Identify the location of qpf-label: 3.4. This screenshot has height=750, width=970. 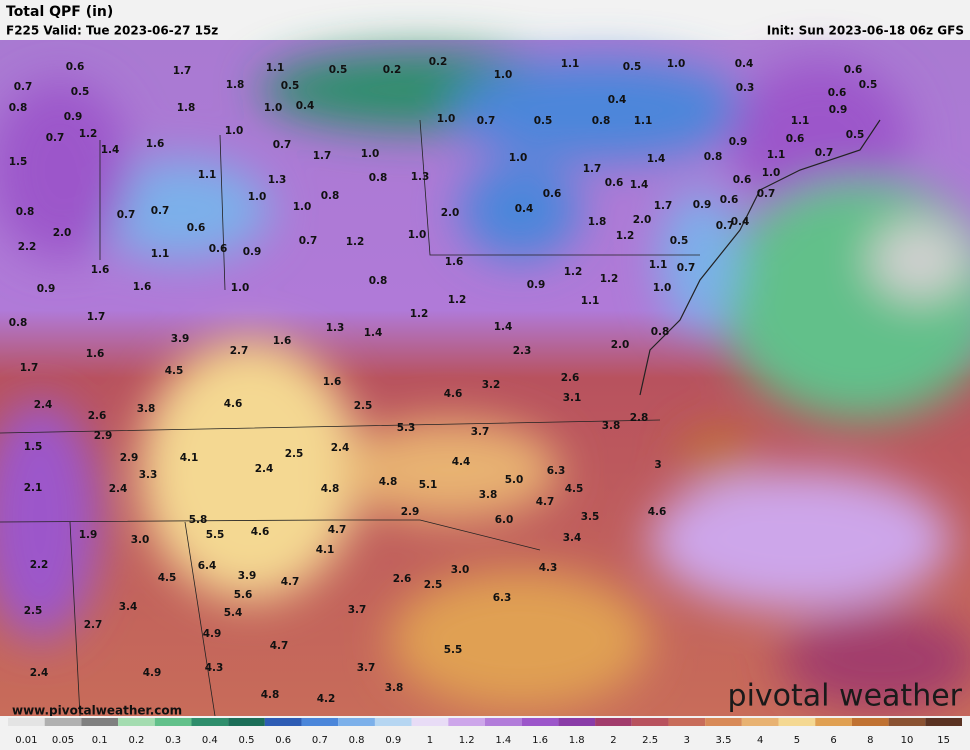
(572, 538).